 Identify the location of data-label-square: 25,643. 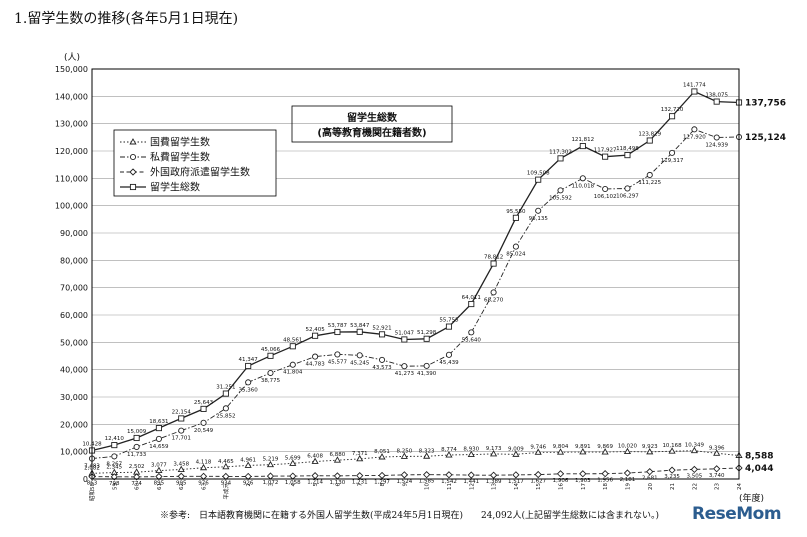
(204, 403).